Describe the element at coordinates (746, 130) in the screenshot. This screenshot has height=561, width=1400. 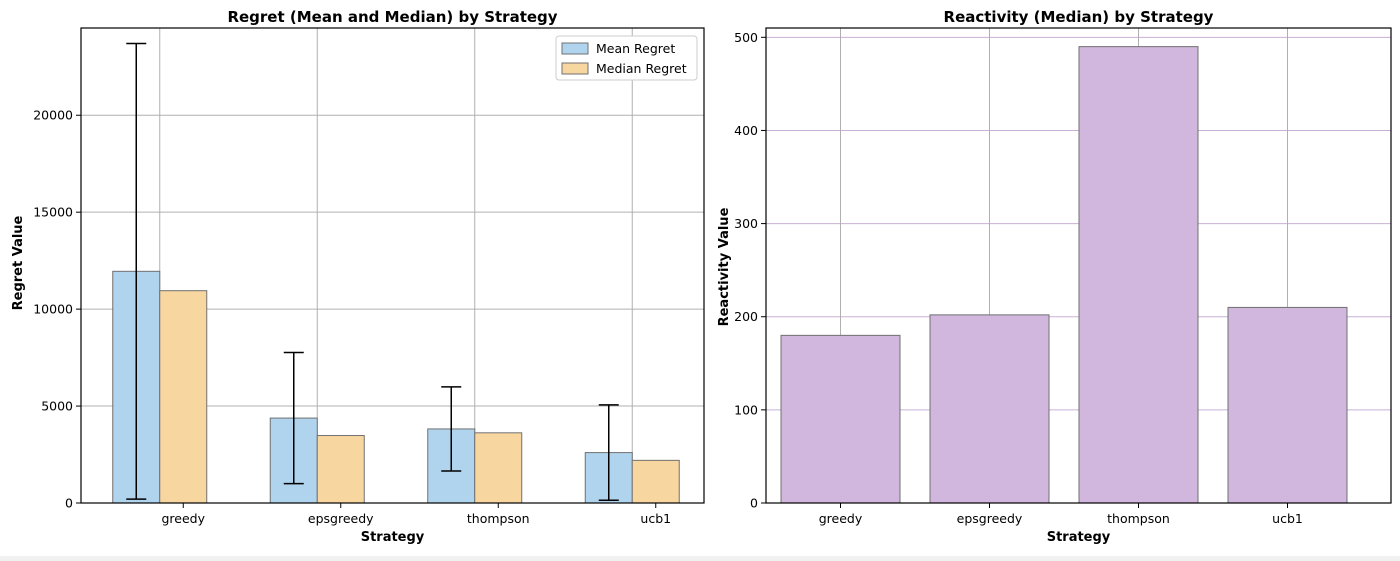
I see `y-tick-label: 400` at that location.